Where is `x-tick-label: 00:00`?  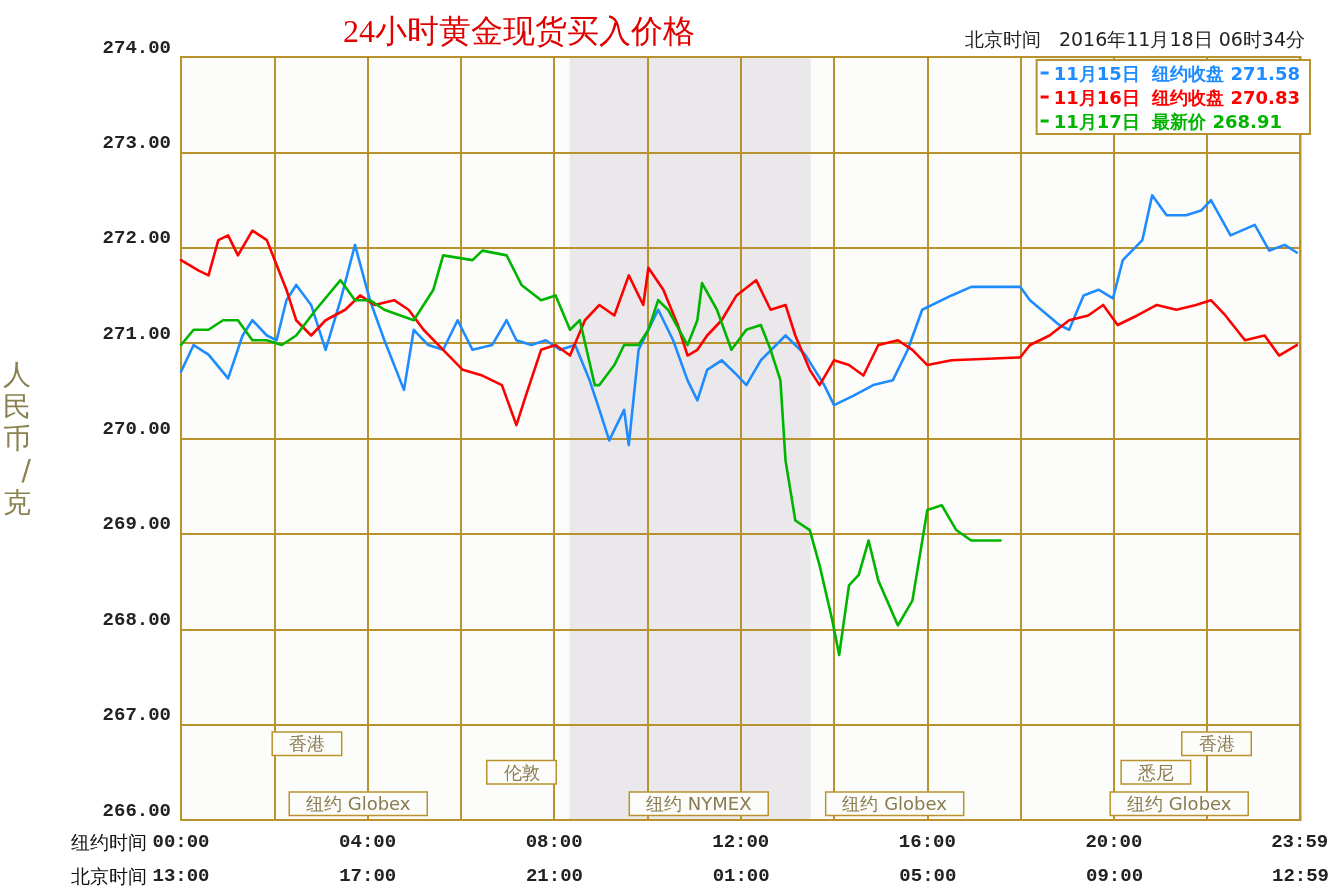
x-tick-label: 00:00 is located at coordinates (181, 841).